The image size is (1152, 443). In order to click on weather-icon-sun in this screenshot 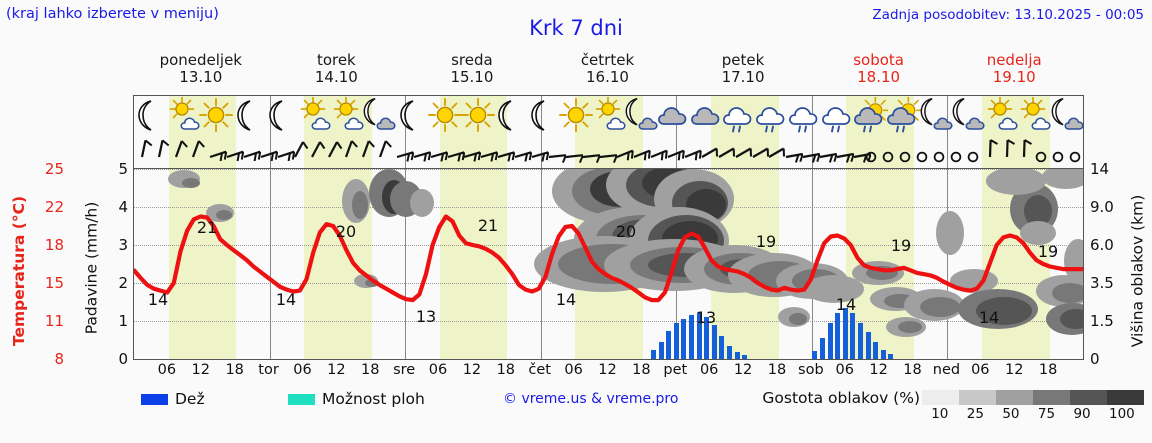, I will do `click(445, 115)`.